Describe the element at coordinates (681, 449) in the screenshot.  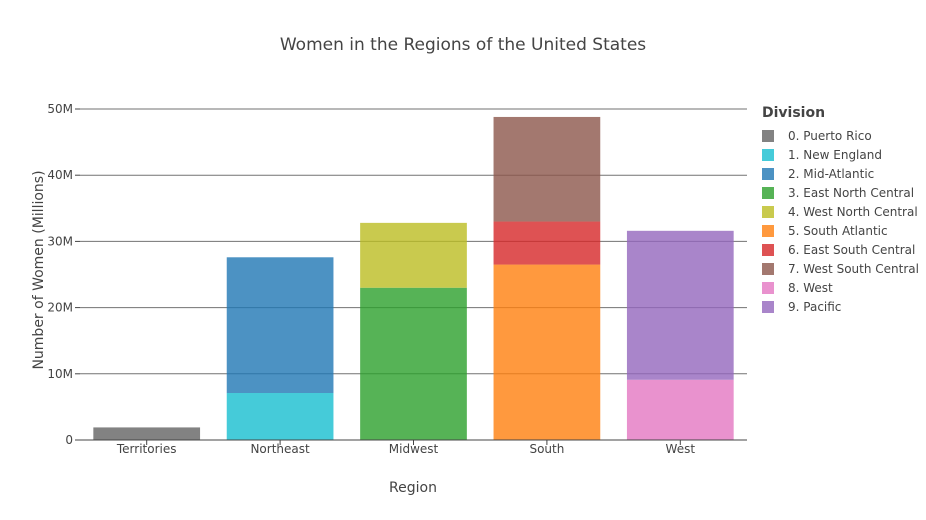
I see `x-tick-label: West` at that location.